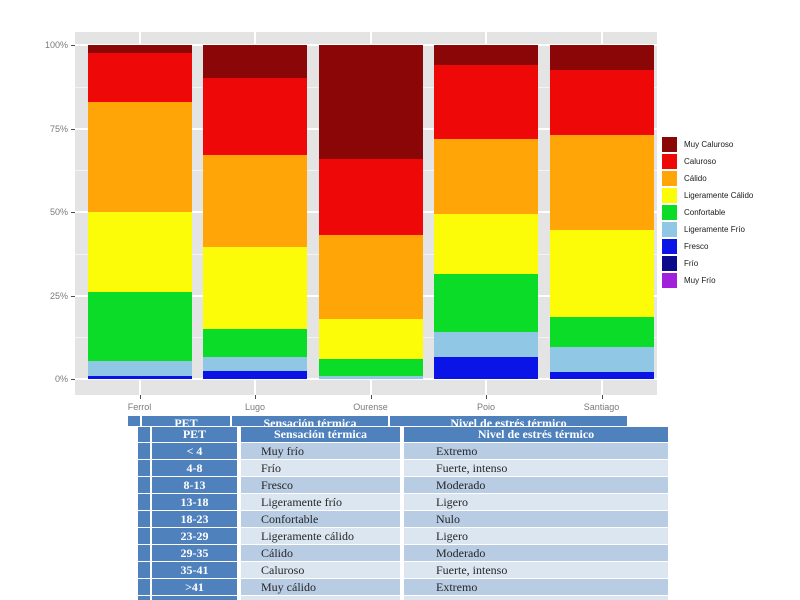 The height and width of the screenshot is (600, 800). What do you see at coordinates (403, 553) in the screenshot?
I see `table-row: 29-35 Cálido Moderado` at bounding box center [403, 553].